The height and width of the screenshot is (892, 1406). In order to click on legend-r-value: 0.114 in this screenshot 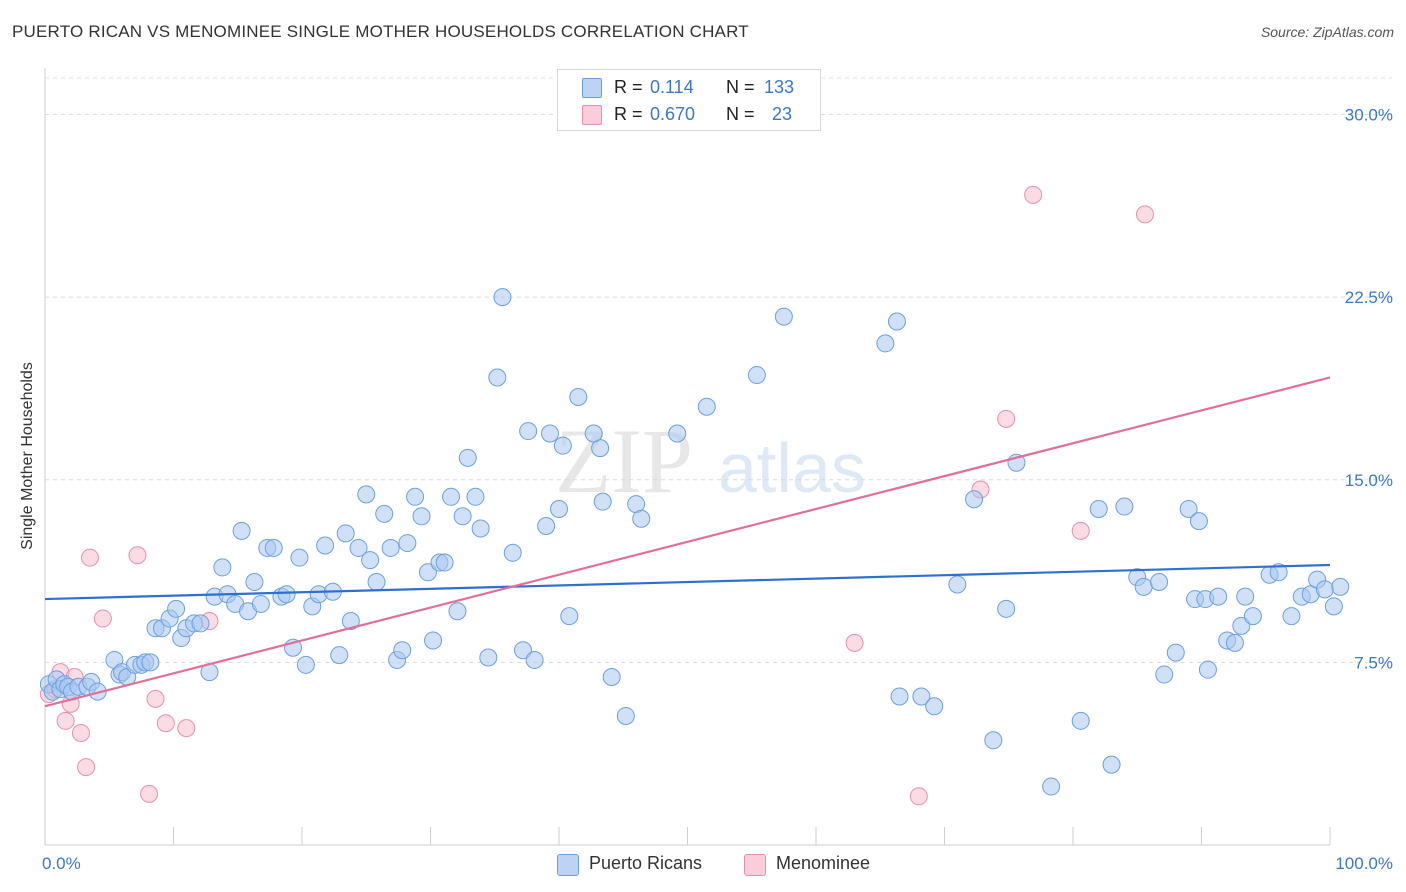, I will do `click(672, 87)`.